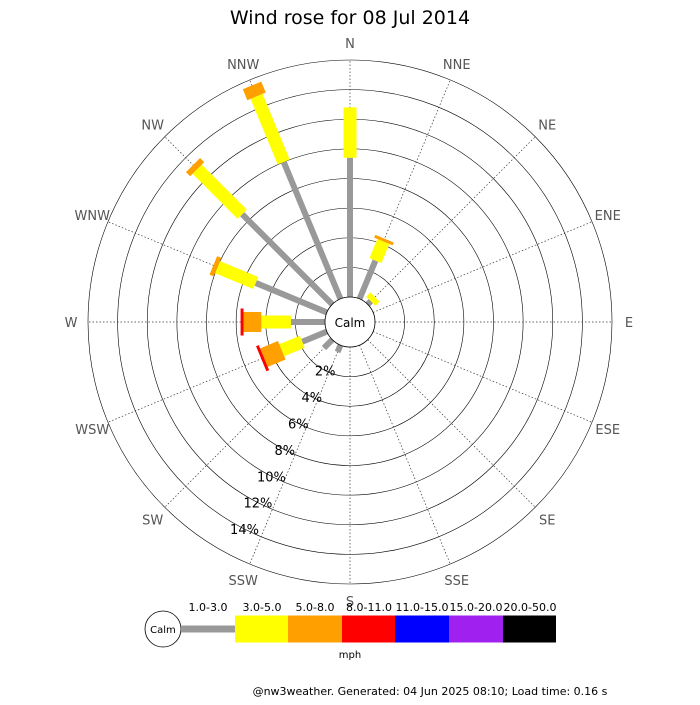 This screenshot has height=705, width=700. Describe the element at coordinates (476, 629) in the screenshot. I see `legend-swatch-bin5` at that location.